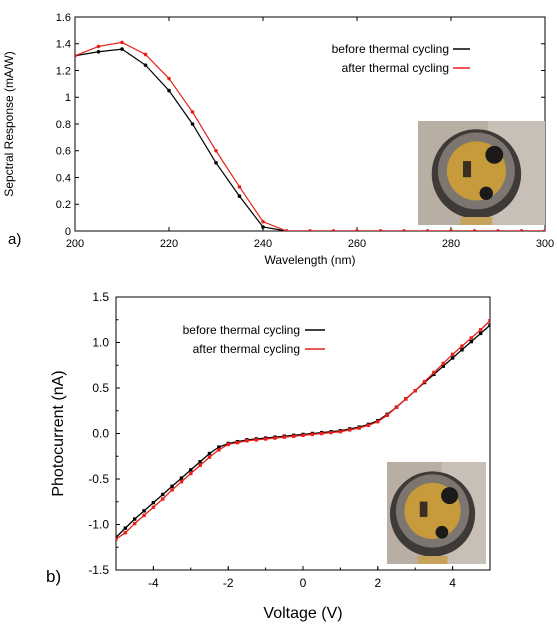  What do you see at coordinates (98, 479) in the screenshot?
I see `y-tick-label: -0.5` at bounding box center [98, 479].